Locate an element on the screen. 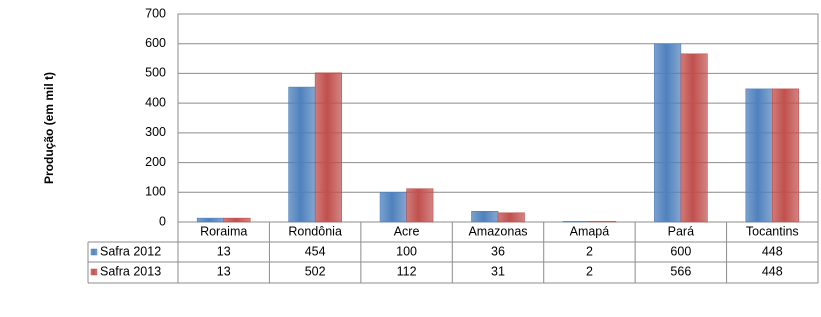 The image size is (821, 317). category-label: Rondônia is located at coordinates (315, 231).